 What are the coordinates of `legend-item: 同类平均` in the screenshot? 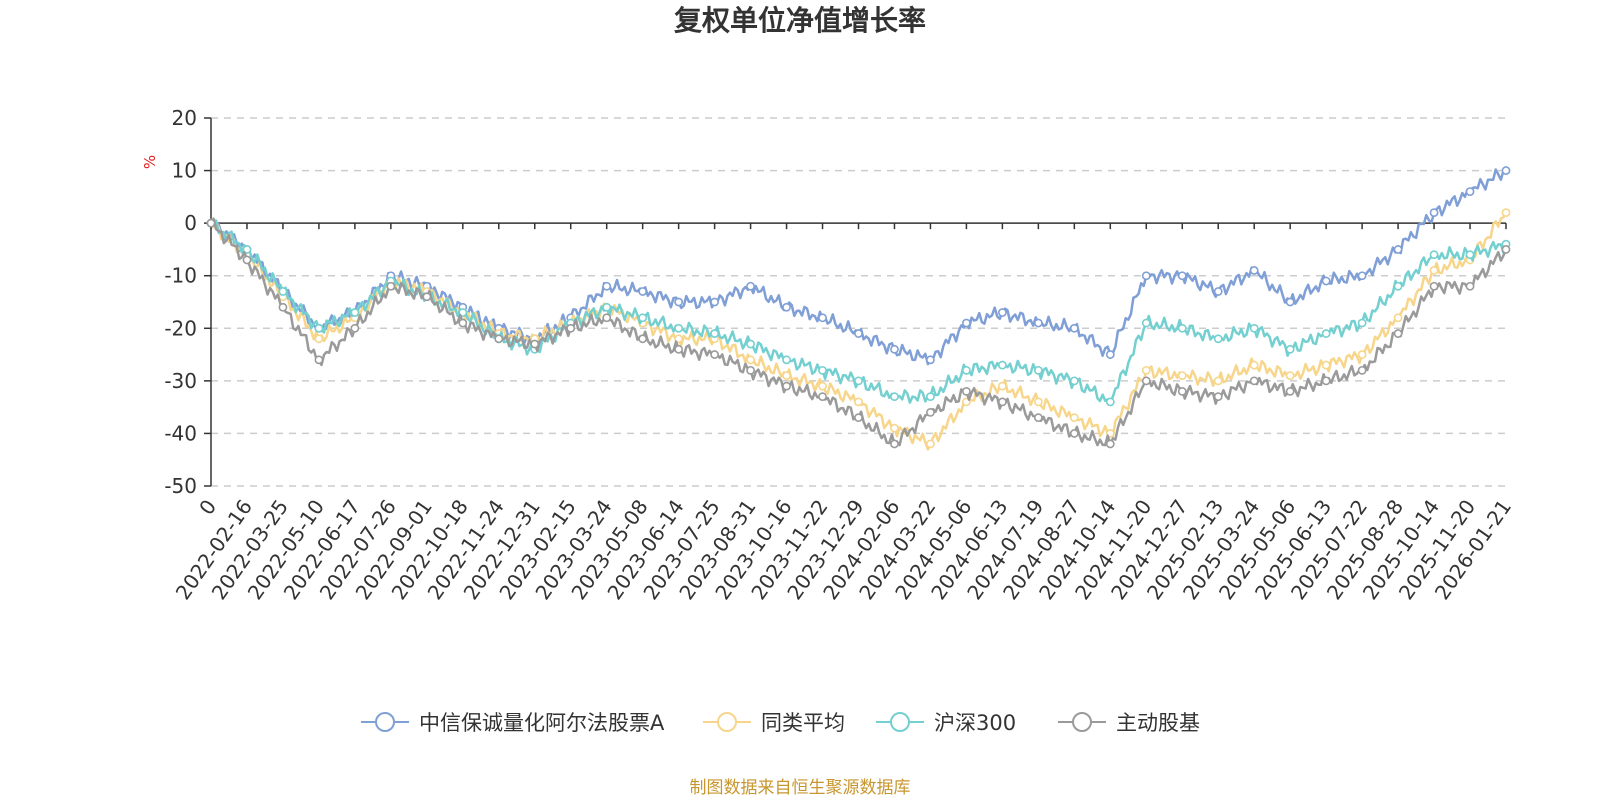 It's located at (774, 723).